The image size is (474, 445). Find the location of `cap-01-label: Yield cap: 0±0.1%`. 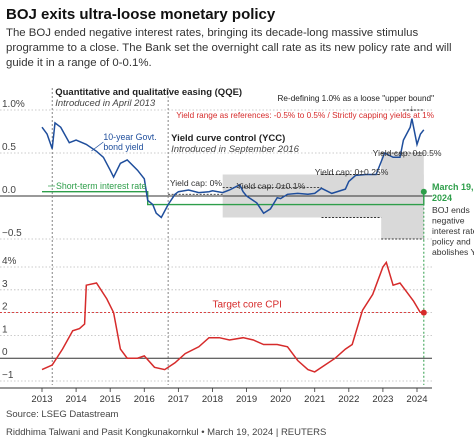

cap-01-label: Yield cap: 0±0.1% is located at coordinates (270, 186).